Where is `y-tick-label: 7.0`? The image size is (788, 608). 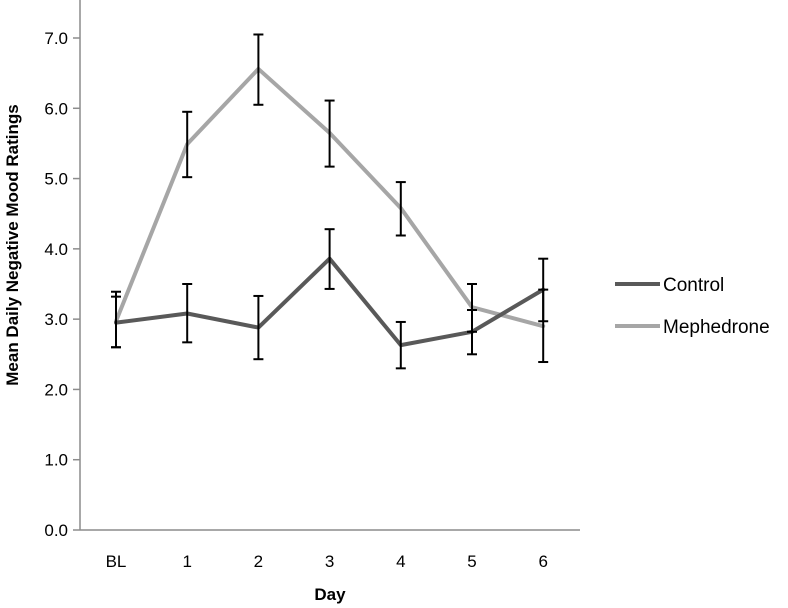
y-tick-label: 7.0 is located at coordinates (56, 38).